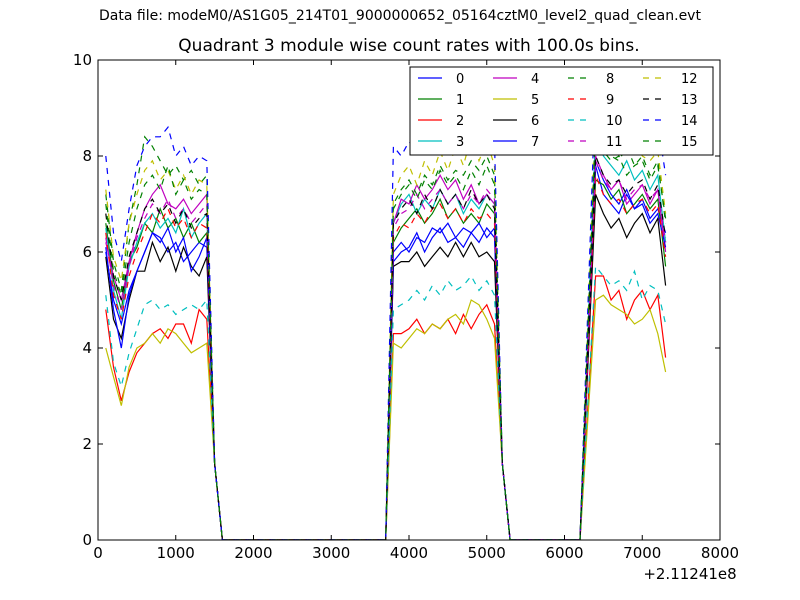 This screenshot has width=800, height=600. I want to click on legend-label: 0, so click(460, 79).